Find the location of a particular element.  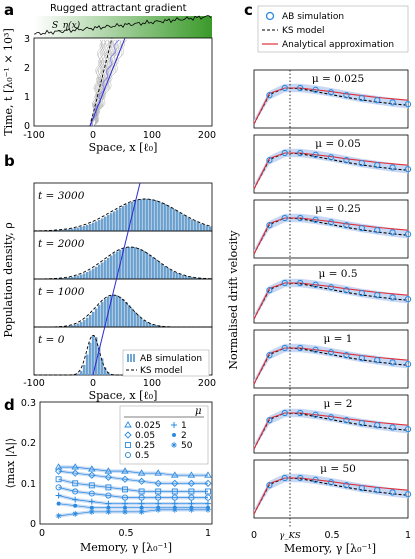

c-legend-analytic: Analytical approximation is located at coordinates (338, 45).